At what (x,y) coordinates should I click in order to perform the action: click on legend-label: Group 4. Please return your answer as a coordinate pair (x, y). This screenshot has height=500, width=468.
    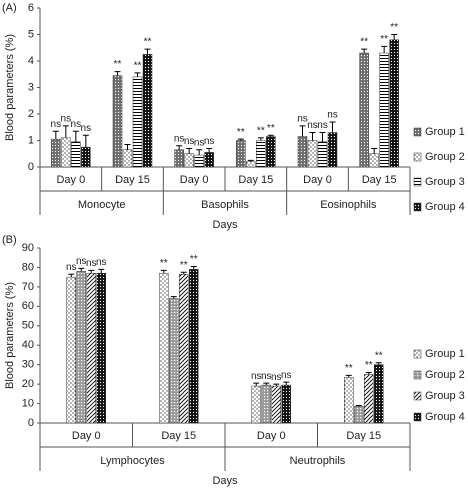
    Looking at the image, I should click on (445, 207).